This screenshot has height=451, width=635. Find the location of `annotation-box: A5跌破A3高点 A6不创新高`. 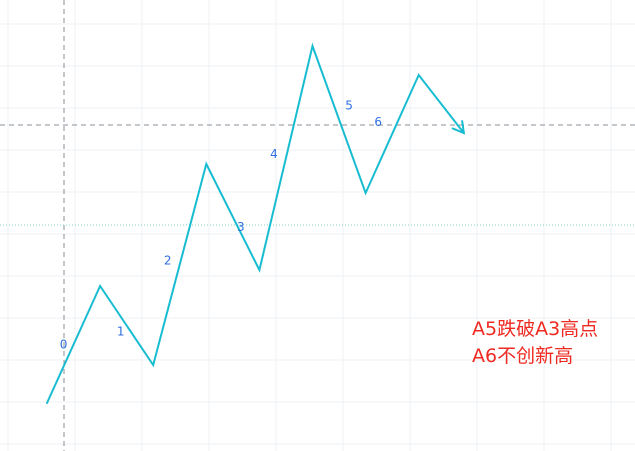

annotation-box: A5跌破A3高点 A6不创新高 is located at coordinates (535, 343).